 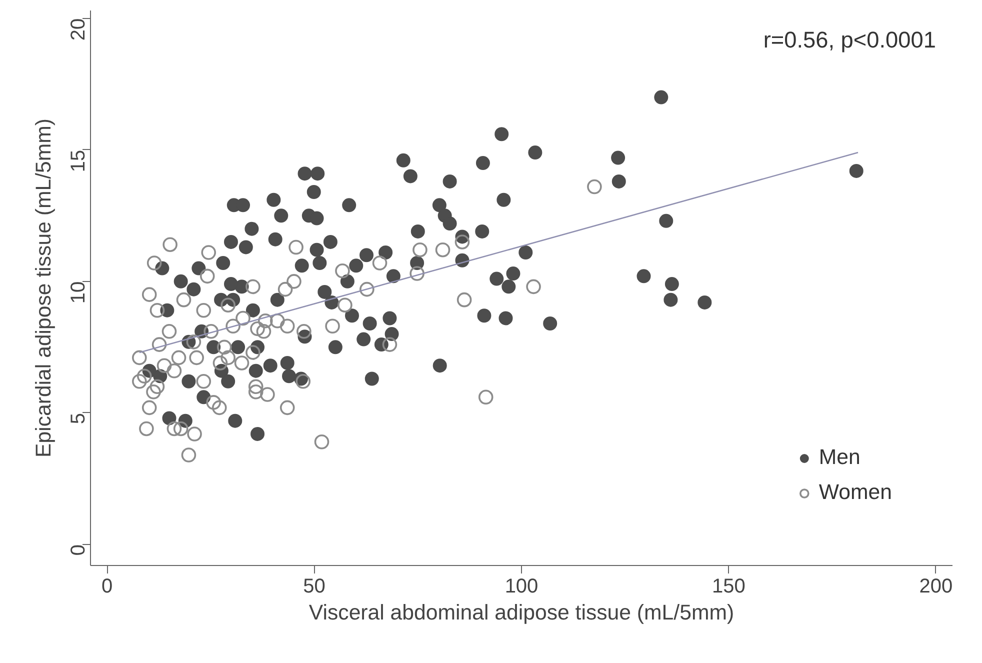 What do you see at coordinates (855, 492) in the screenshot?
I see `legend-label: Women` at bounding box center [855, 492].